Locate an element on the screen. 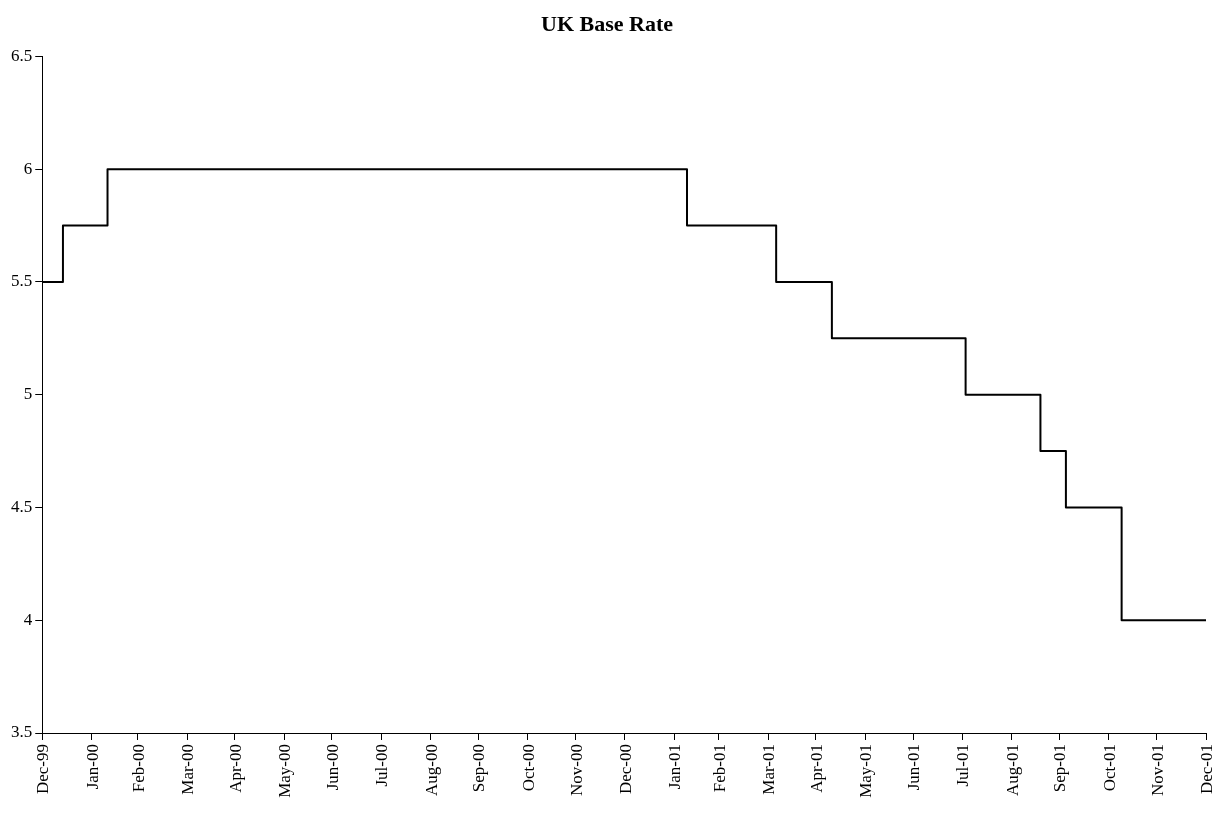 The image size is (1228, 829). y-tick-label: 6 is located at coordinates (28, 168).